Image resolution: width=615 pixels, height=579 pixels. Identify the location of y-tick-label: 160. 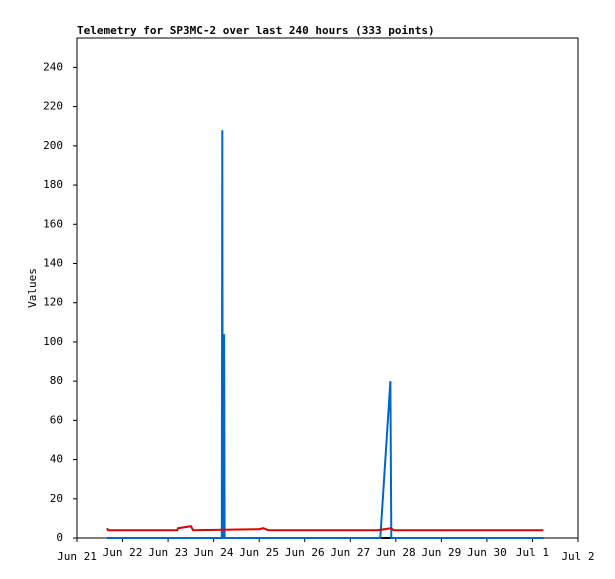
(53, 223).